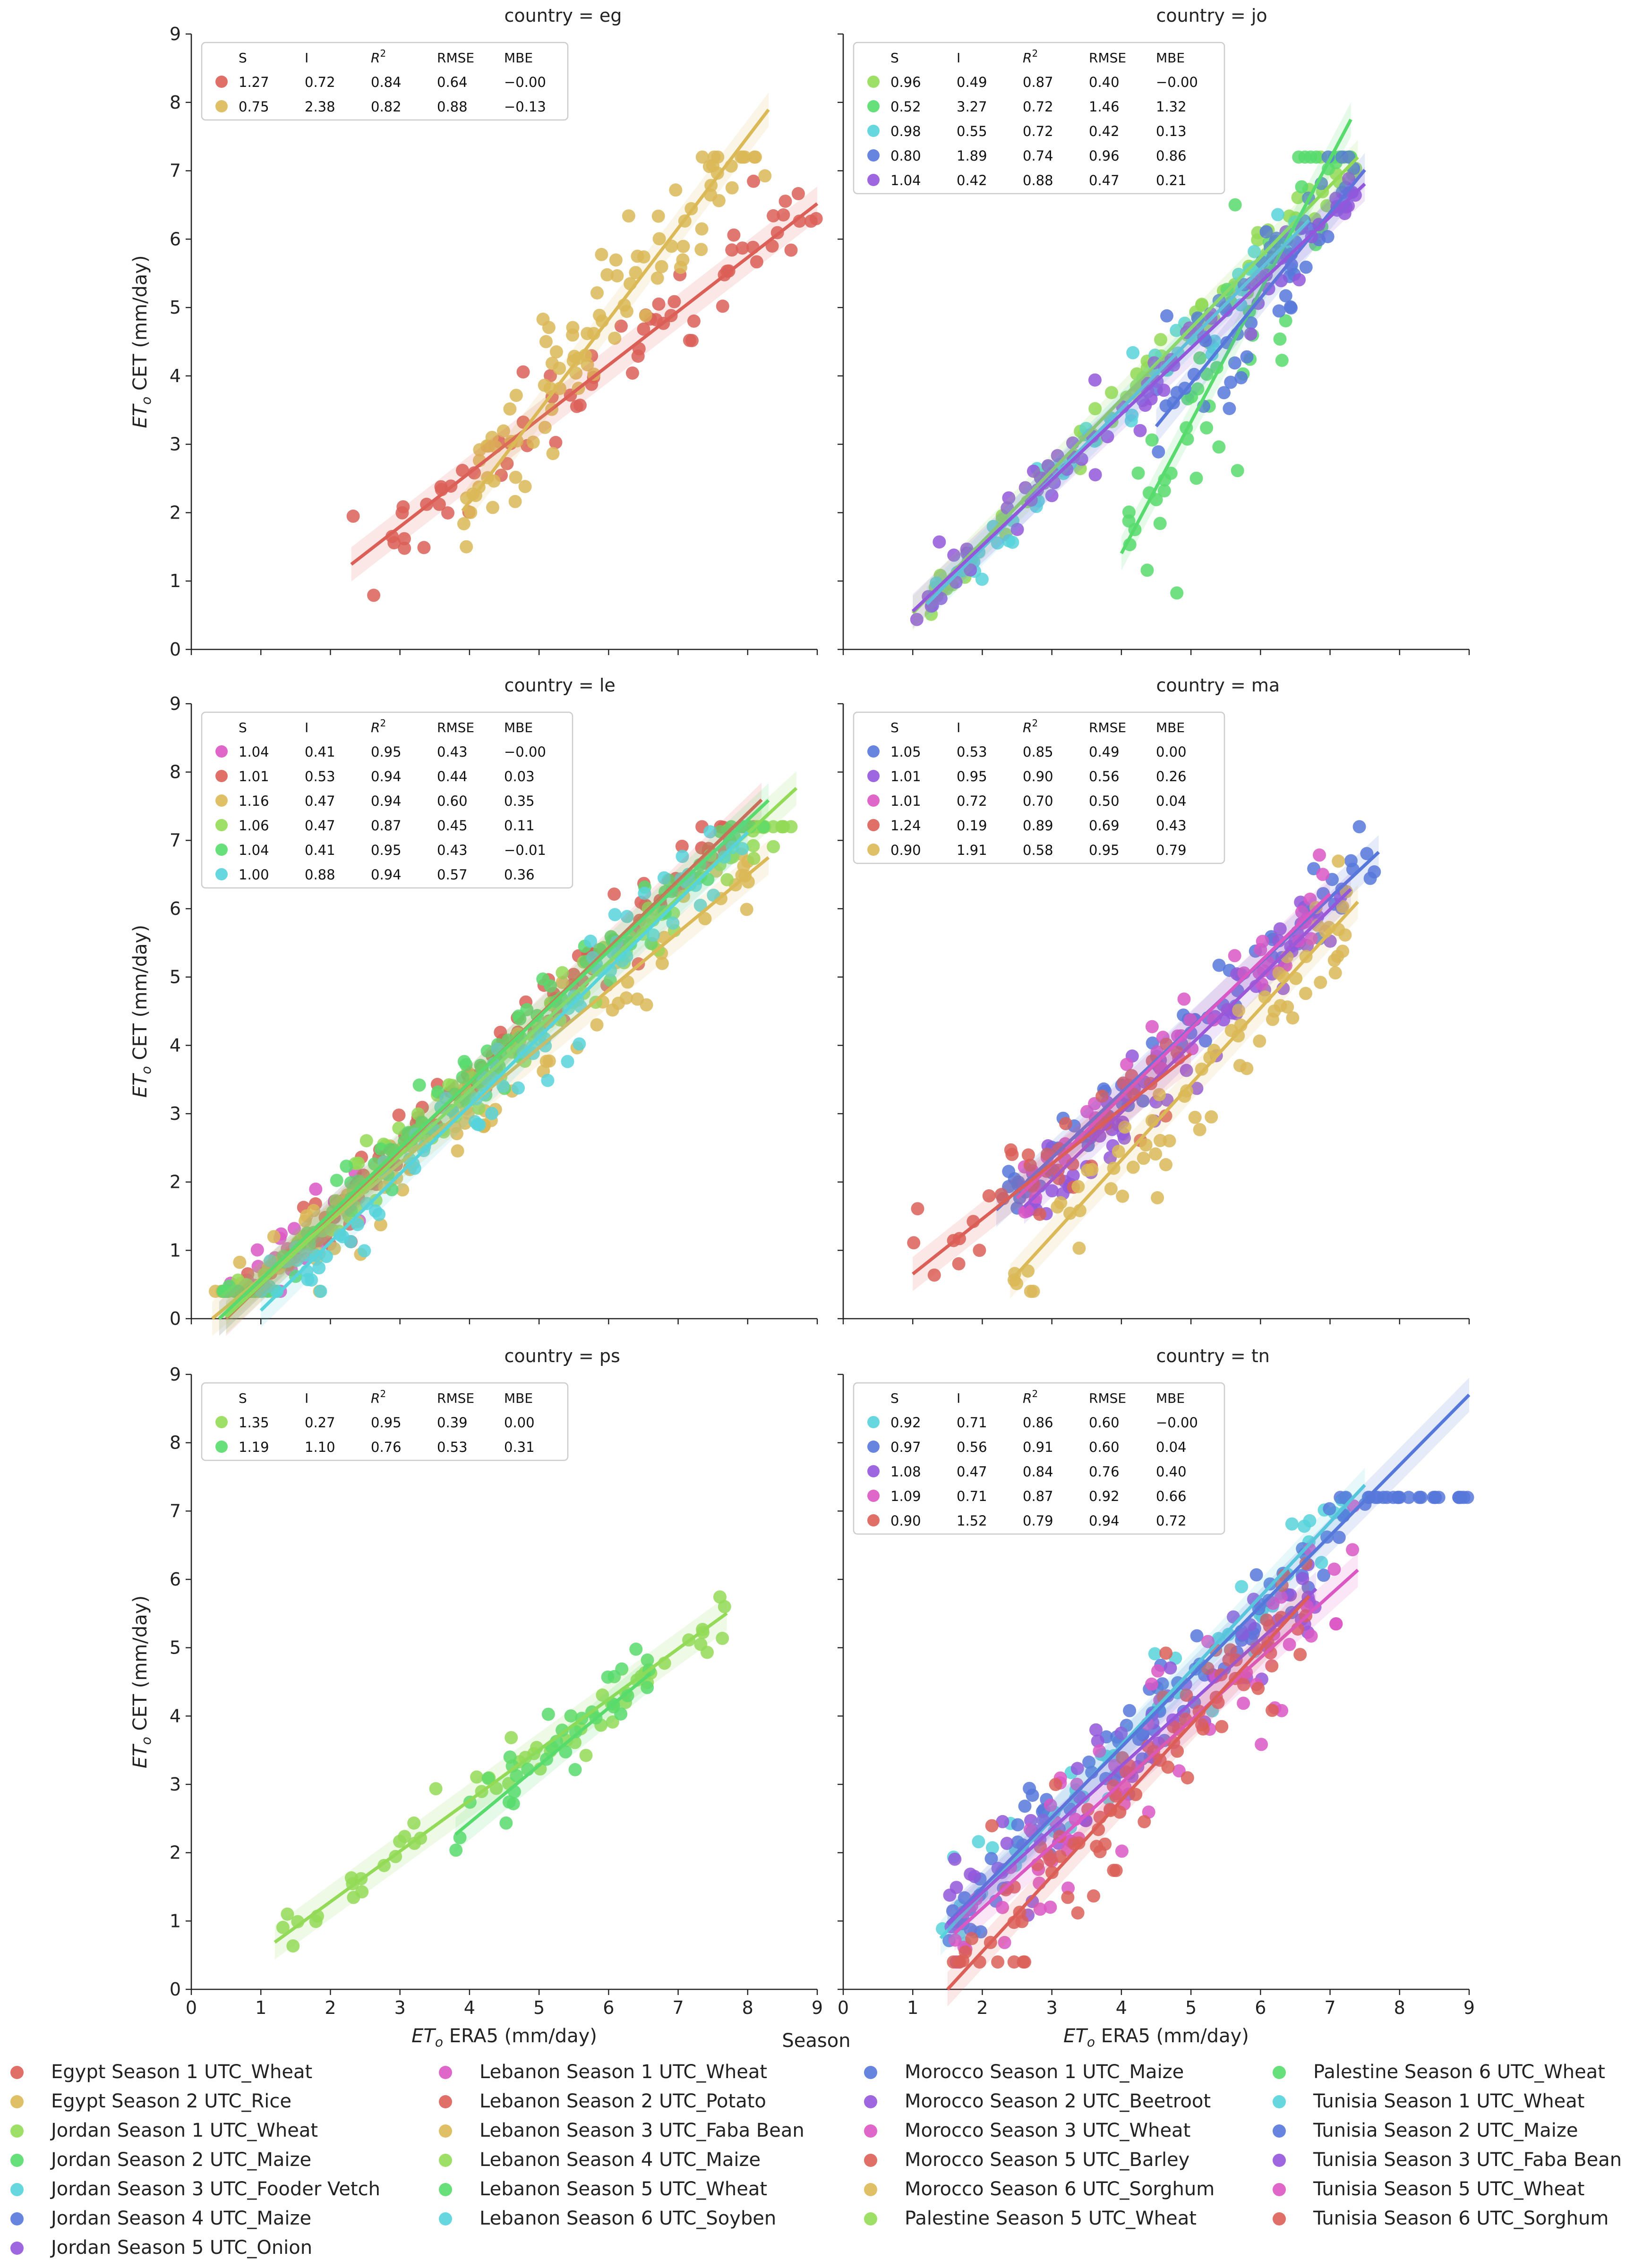 This screenshot has width=1634, height=2268. I want to click on legend-entry: Morocco Season 6 UTC_Sorghum, so click(1060, 2189).